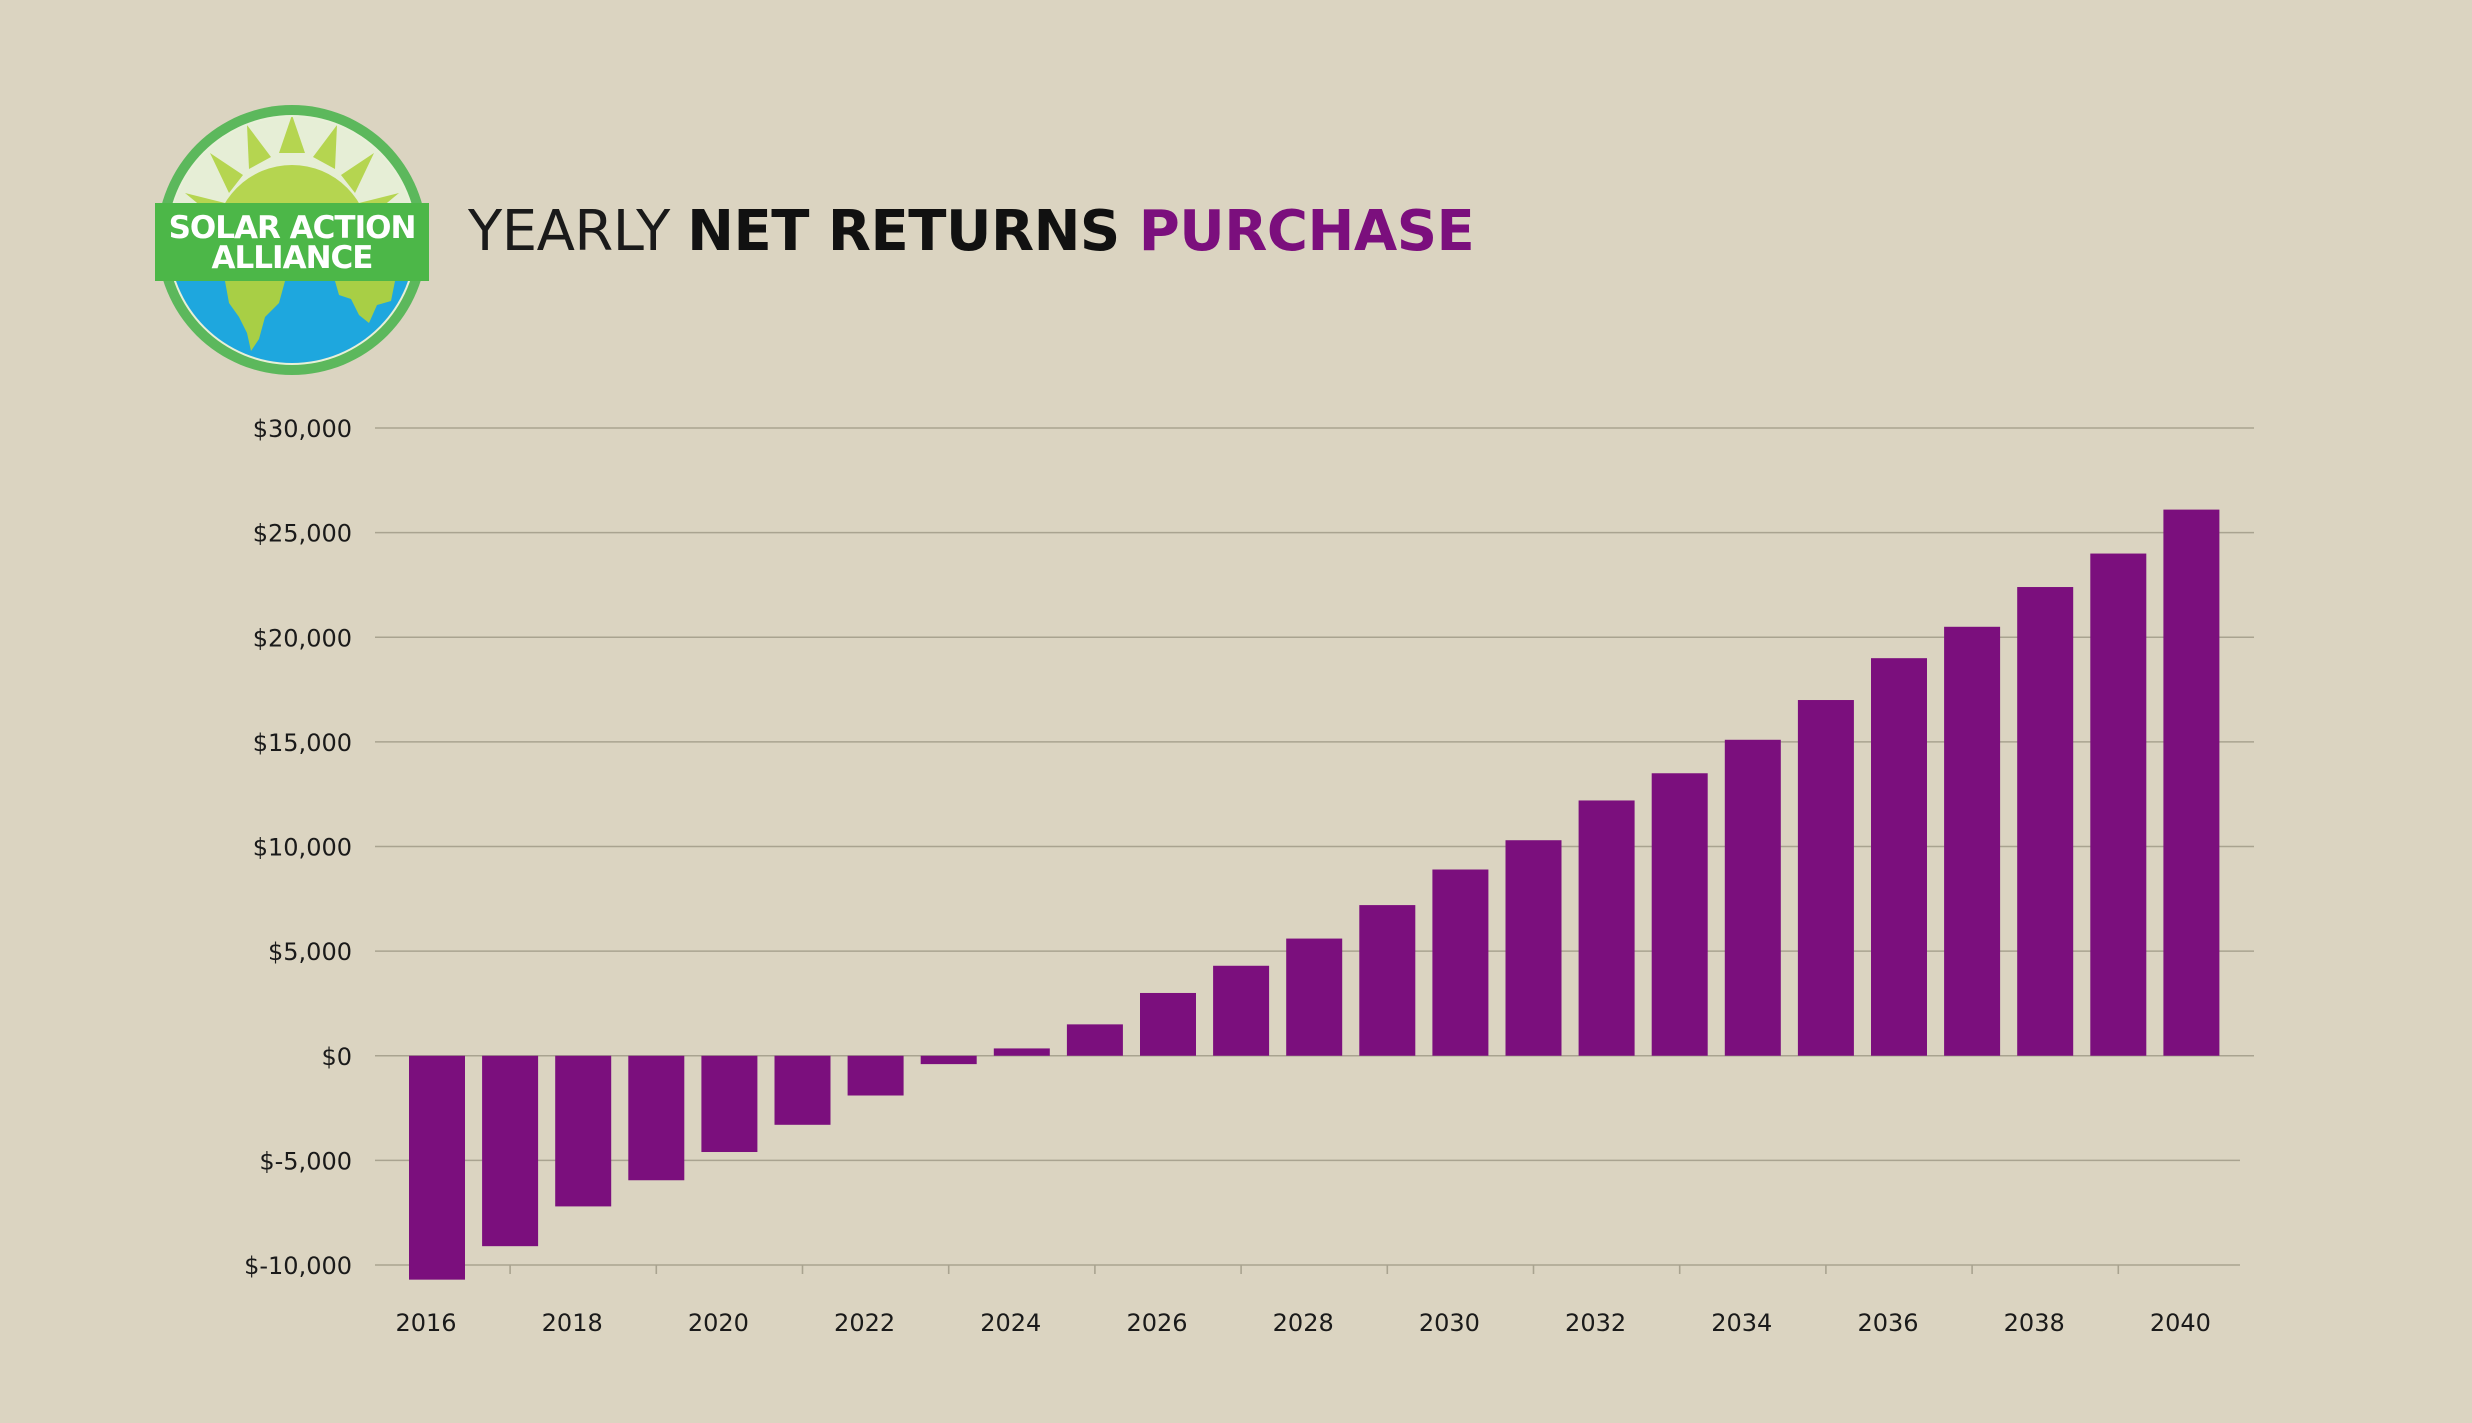 Image resolution: width=2472 pixels, height=1423 pixels. I want to click on bar-2025, so click(1094, 1040).